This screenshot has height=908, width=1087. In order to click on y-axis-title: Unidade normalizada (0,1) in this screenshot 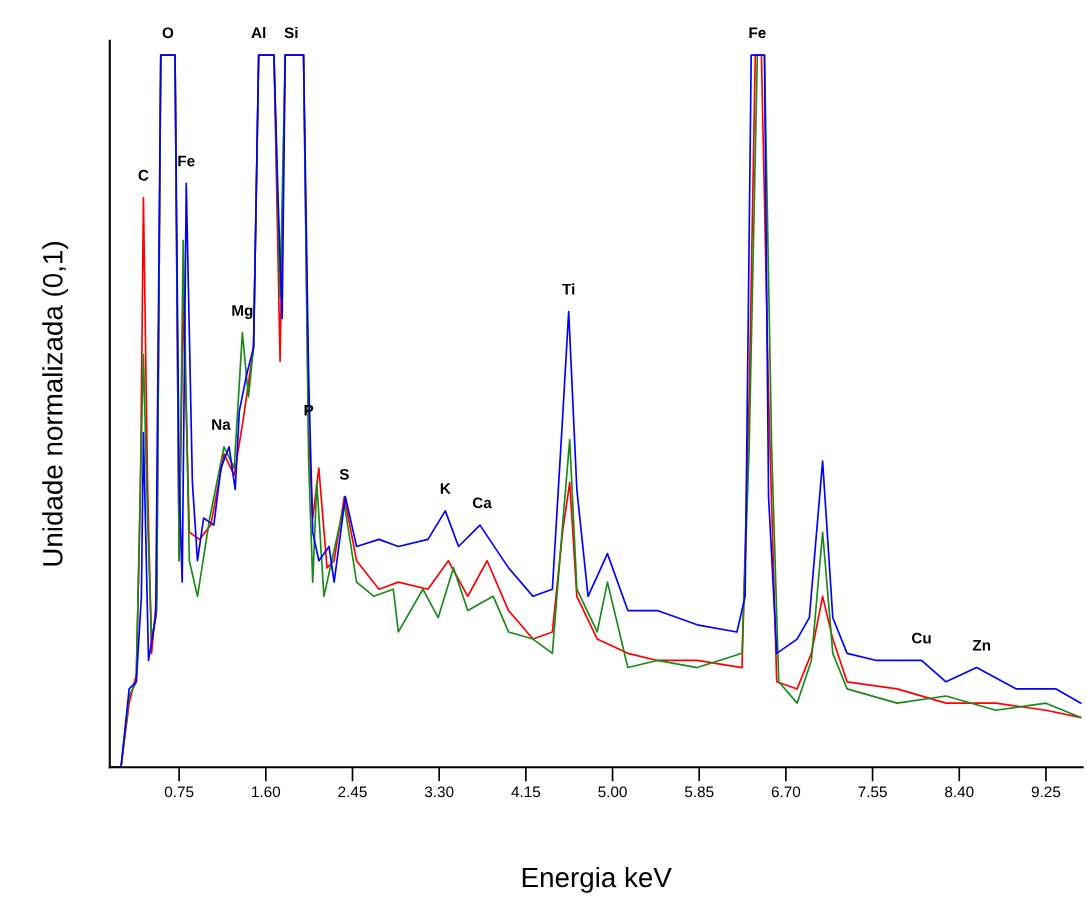, I will do `click(55, 404)`.